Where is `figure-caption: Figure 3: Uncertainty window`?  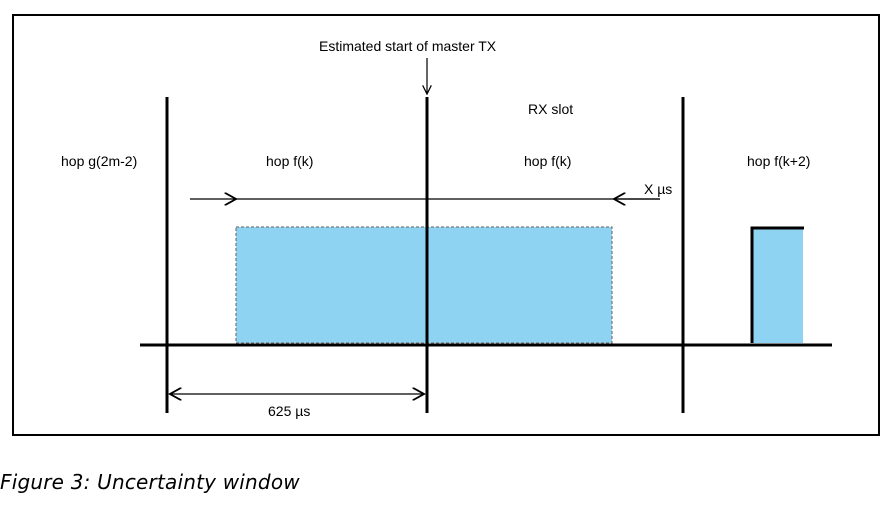 figure-caption: Figure 3: Uncertainty window is located at coordinates (150, 482).